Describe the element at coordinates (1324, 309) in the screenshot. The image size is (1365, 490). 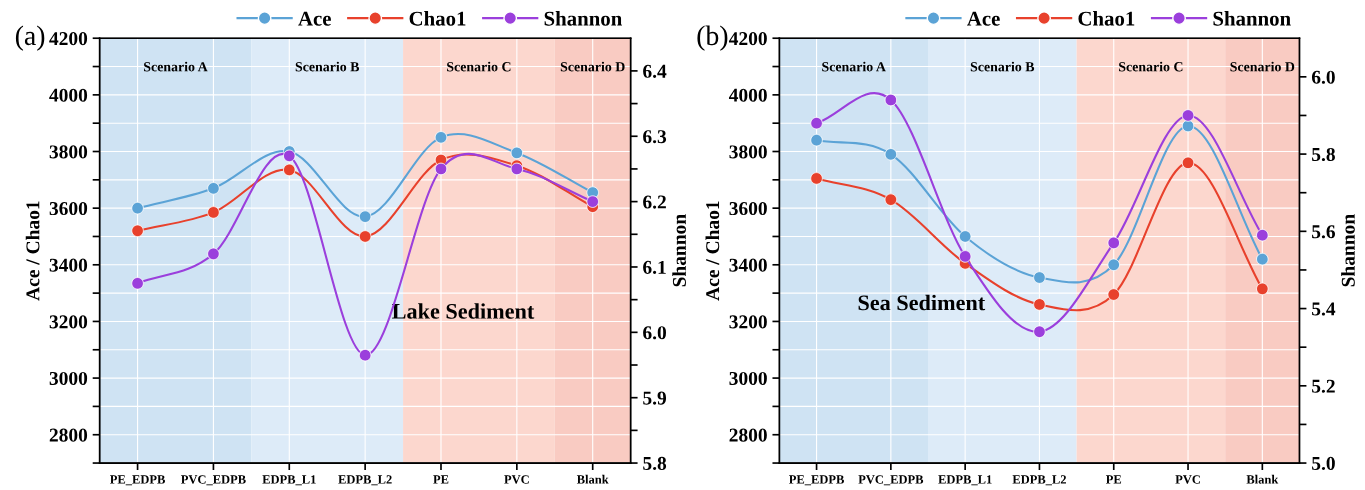
I see `y2-tick-label: 5.4` at that location.